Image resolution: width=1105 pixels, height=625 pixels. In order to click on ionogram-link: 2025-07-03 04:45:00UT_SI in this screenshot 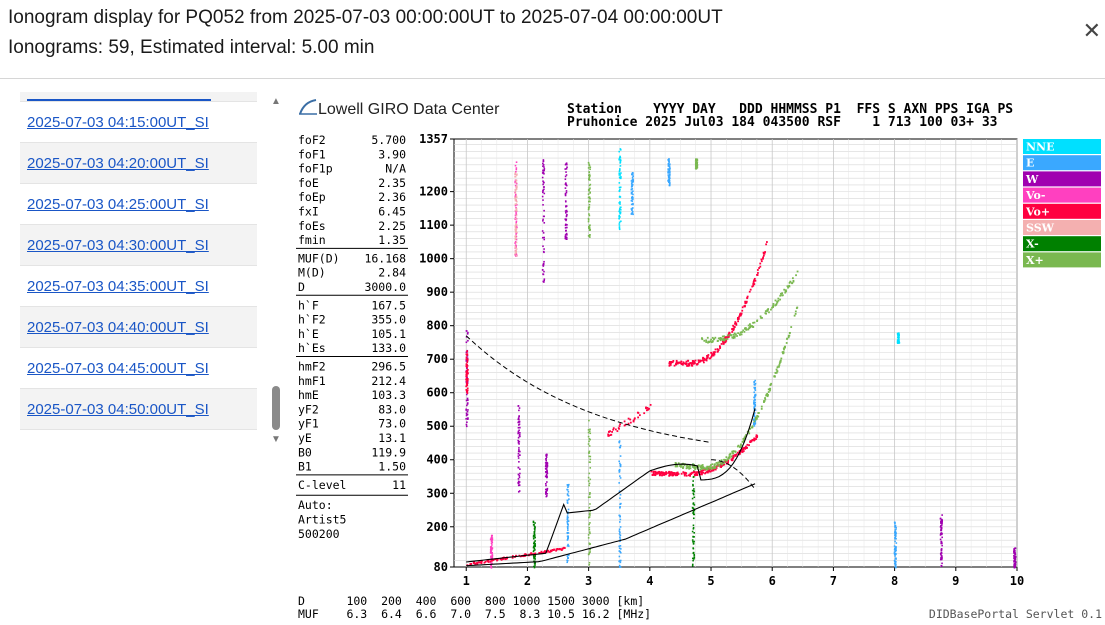, I will do `click(118, 368)`.